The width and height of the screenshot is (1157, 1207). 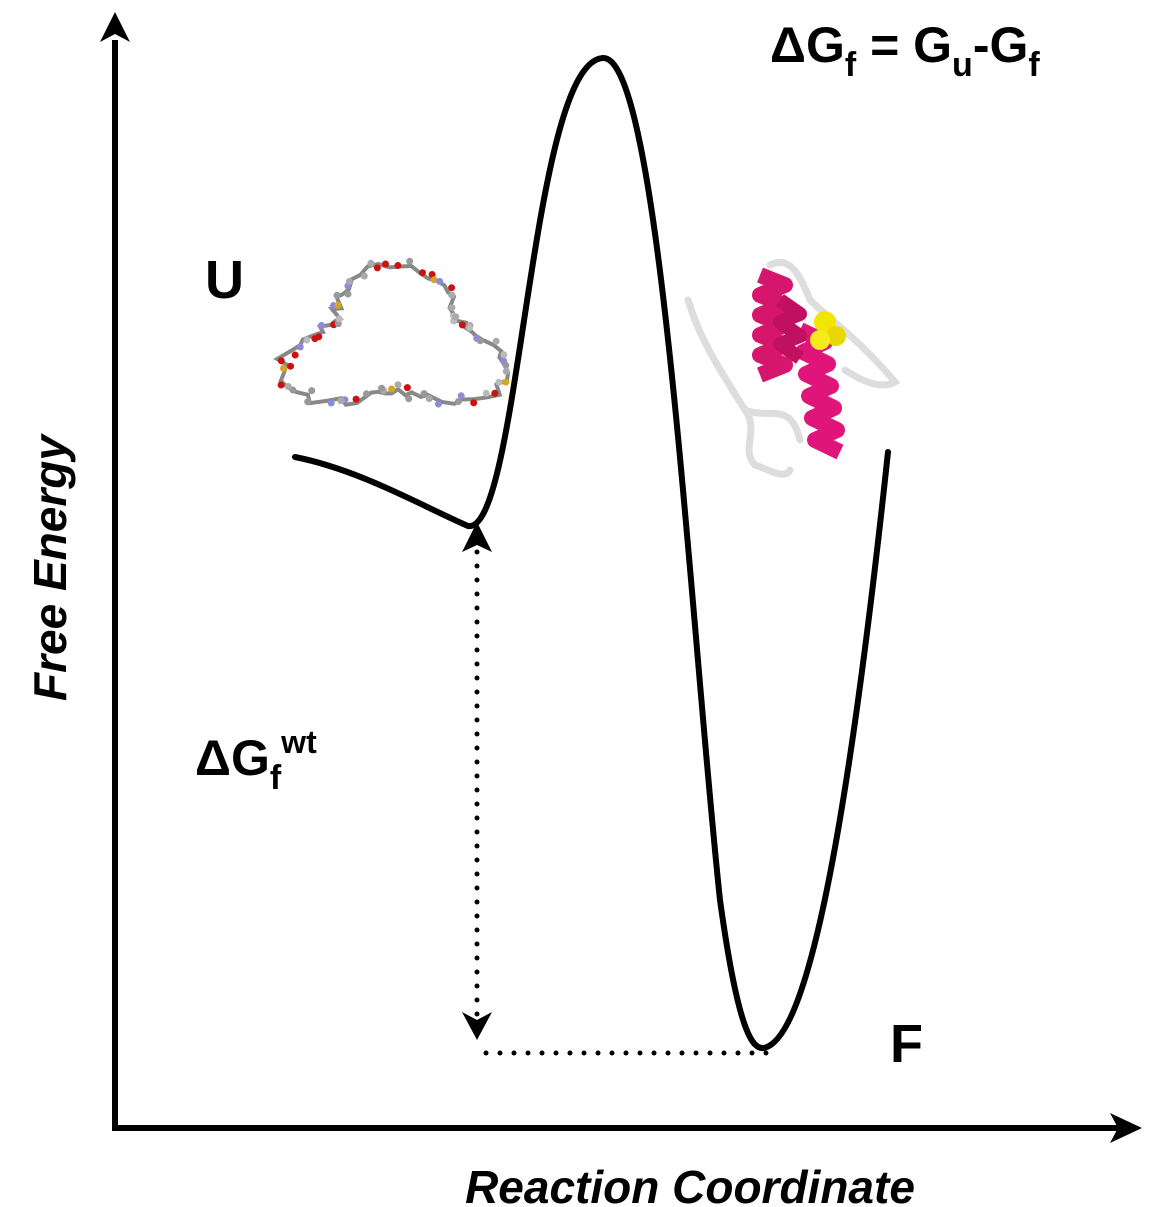 I want to click on y-axis-arrow, so click(x=115, y=27).